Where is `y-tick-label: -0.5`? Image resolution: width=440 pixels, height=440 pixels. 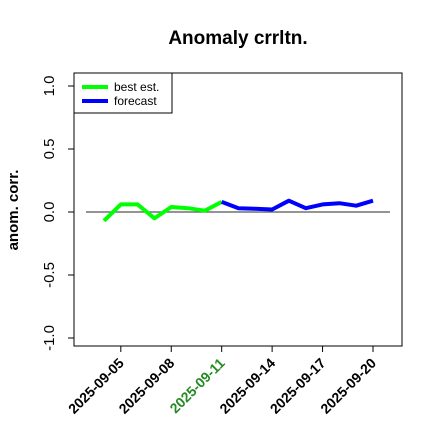
y-tick-label: -0.5 is located at coordinates (49, 275).